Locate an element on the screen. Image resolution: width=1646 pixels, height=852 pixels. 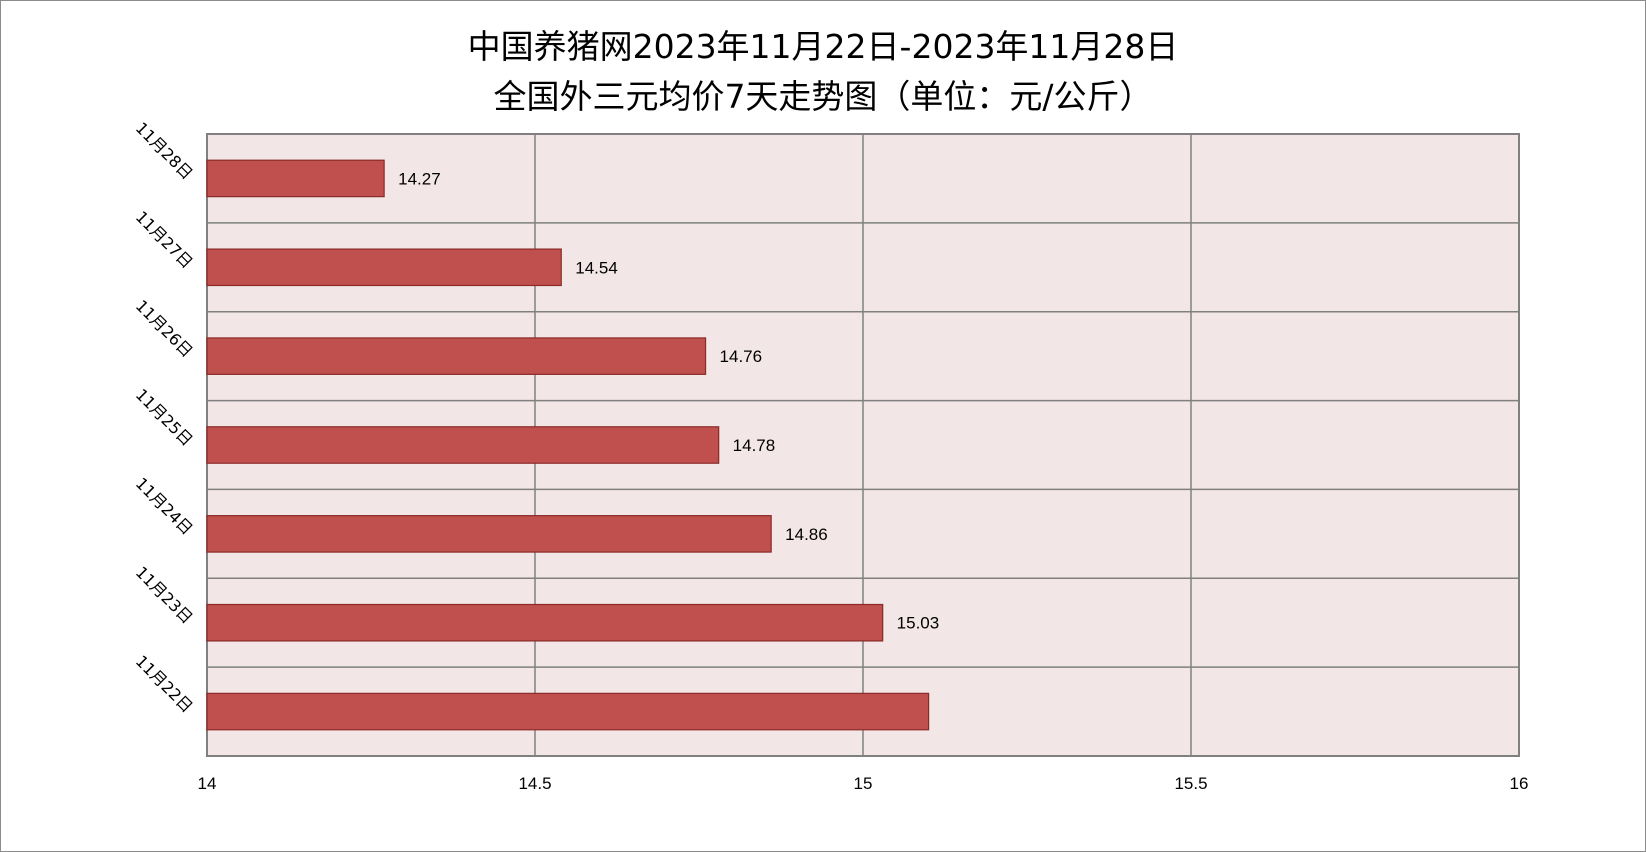
category-label: 11月24日 is located at coordinates (164, 506).